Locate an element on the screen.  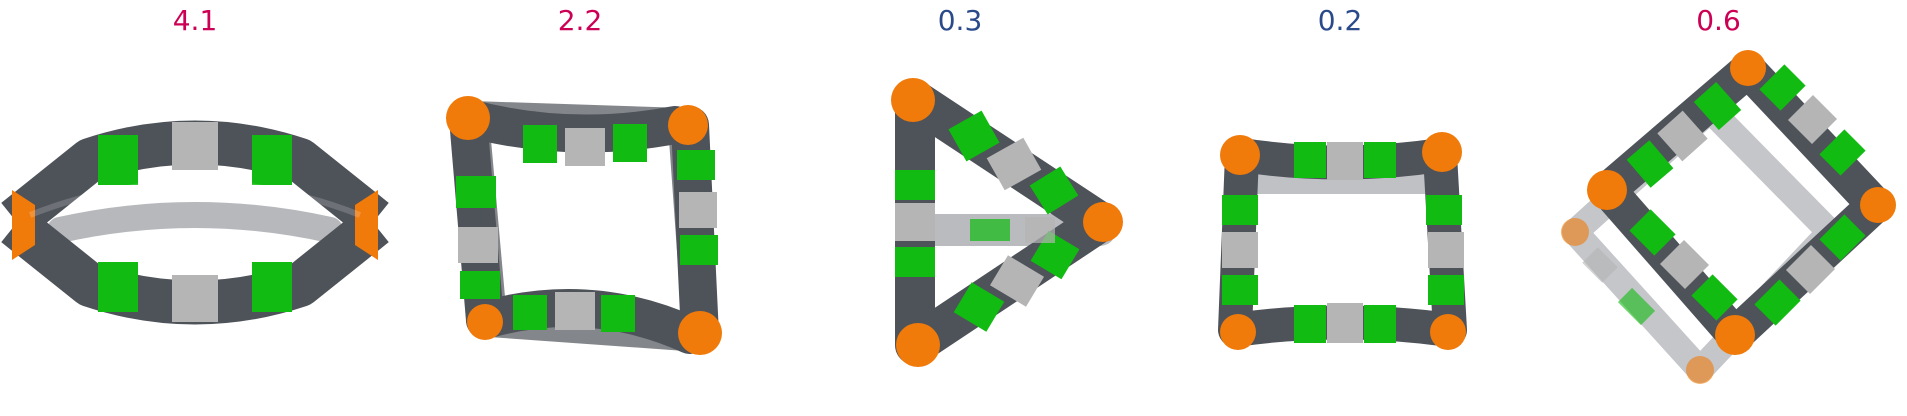
panel-3-score: 0.3 is located at coordinates (960, 20).